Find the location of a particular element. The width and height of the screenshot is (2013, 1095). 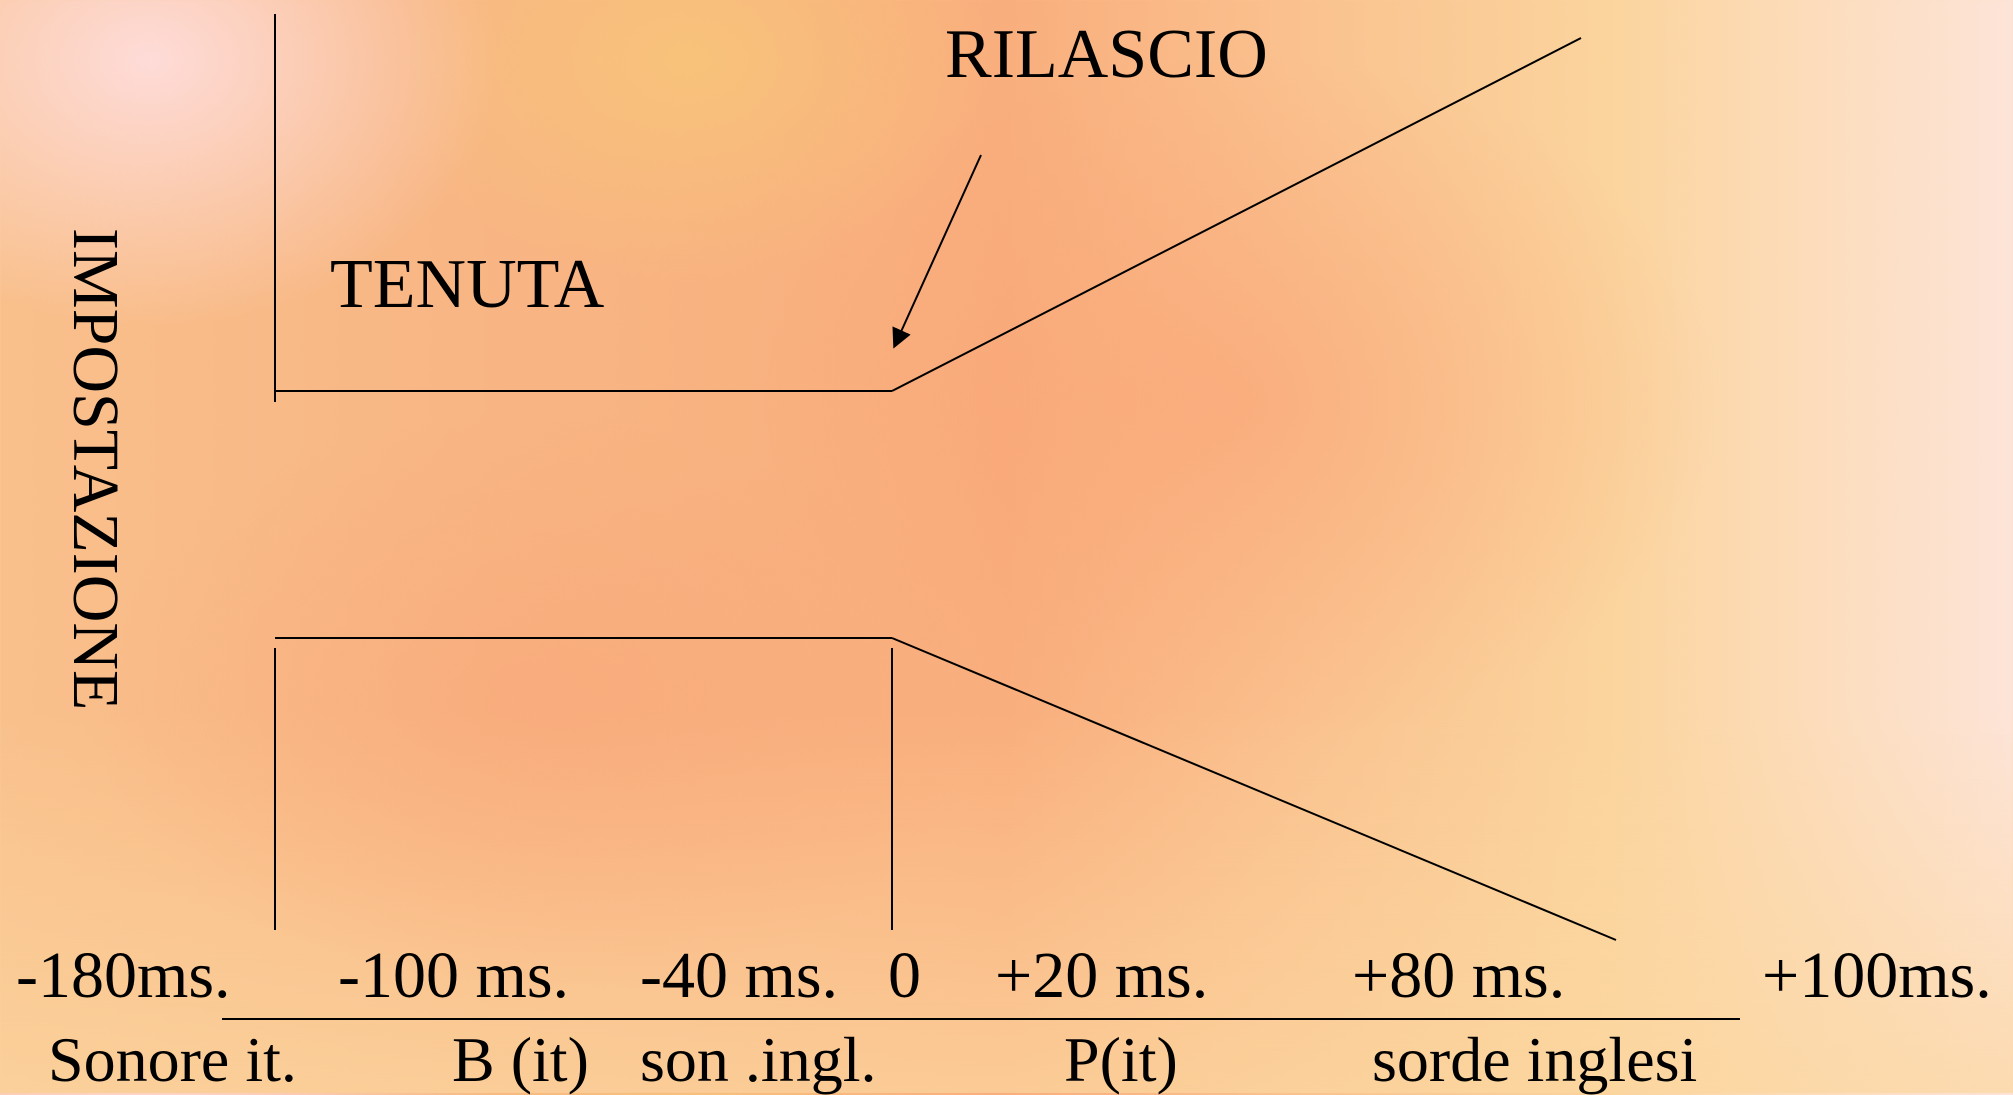

category-label: P(it) is located at coordinates (1121, 1059).